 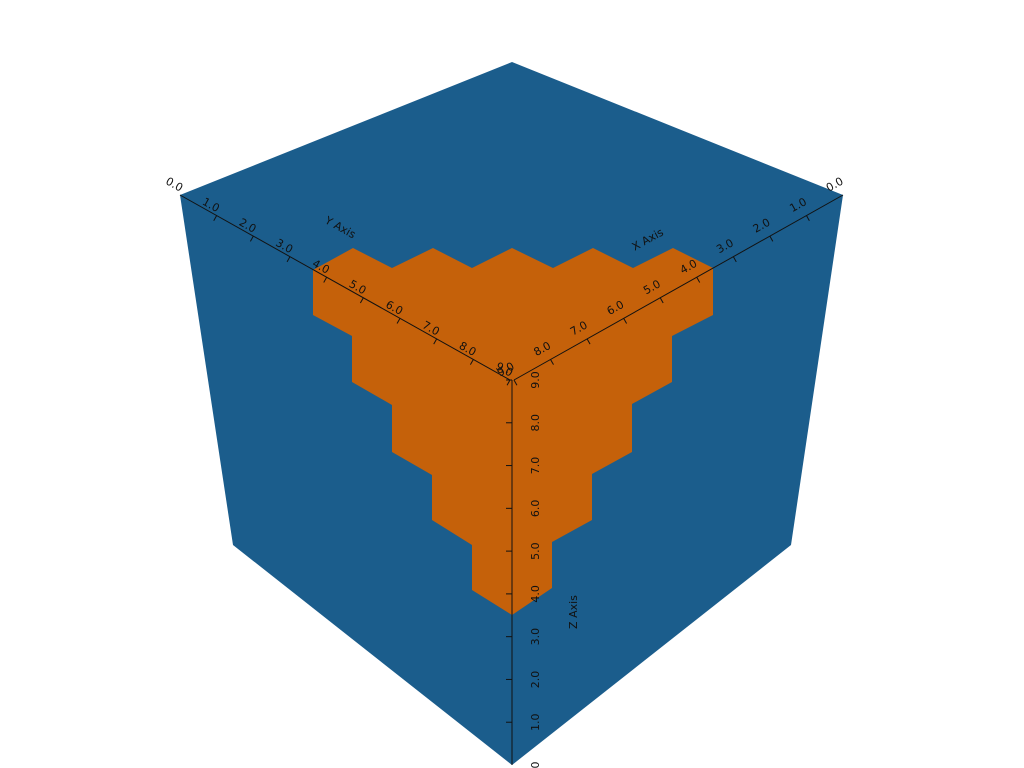 I want to click on y-axis-line, so click(x=345, y=287).